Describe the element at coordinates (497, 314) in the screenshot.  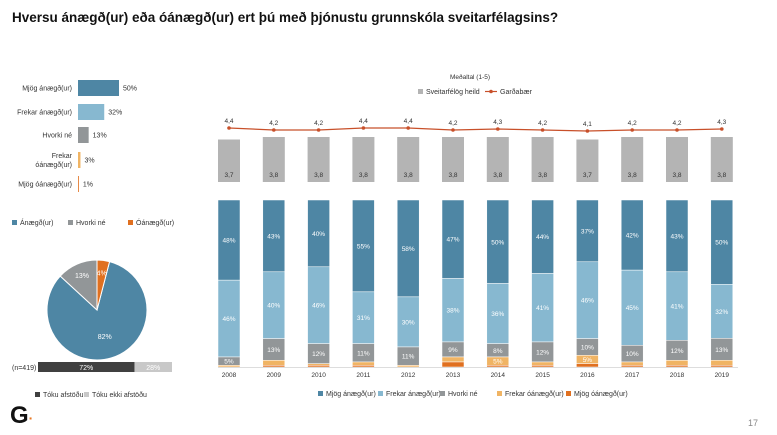
I see `stacked-value: 36%` at that location.